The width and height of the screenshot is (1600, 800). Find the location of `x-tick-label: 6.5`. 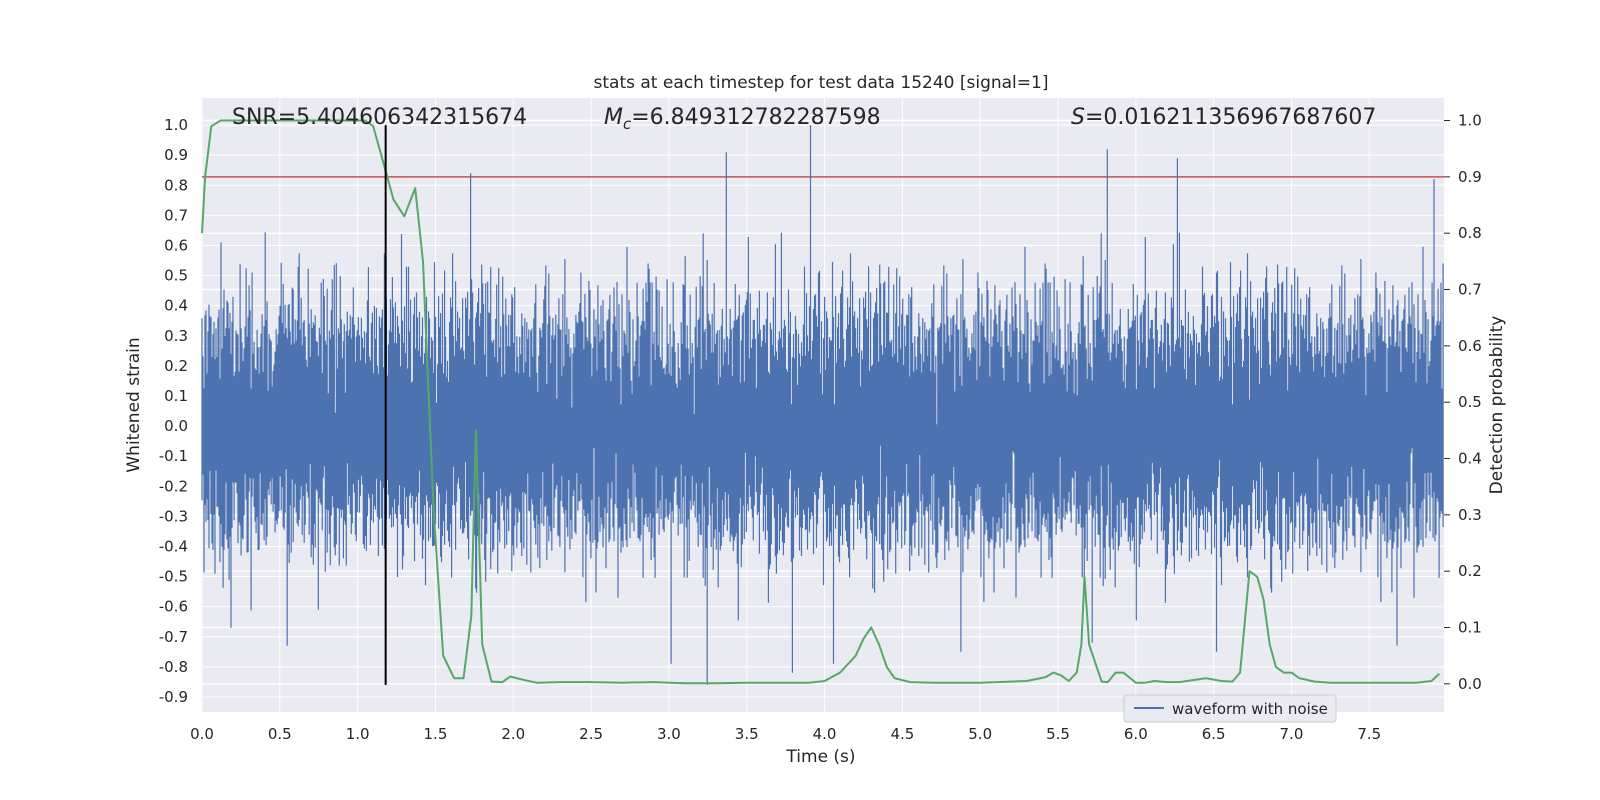

x-tick-label: 6.5 is located at coordinates (1214, 734).